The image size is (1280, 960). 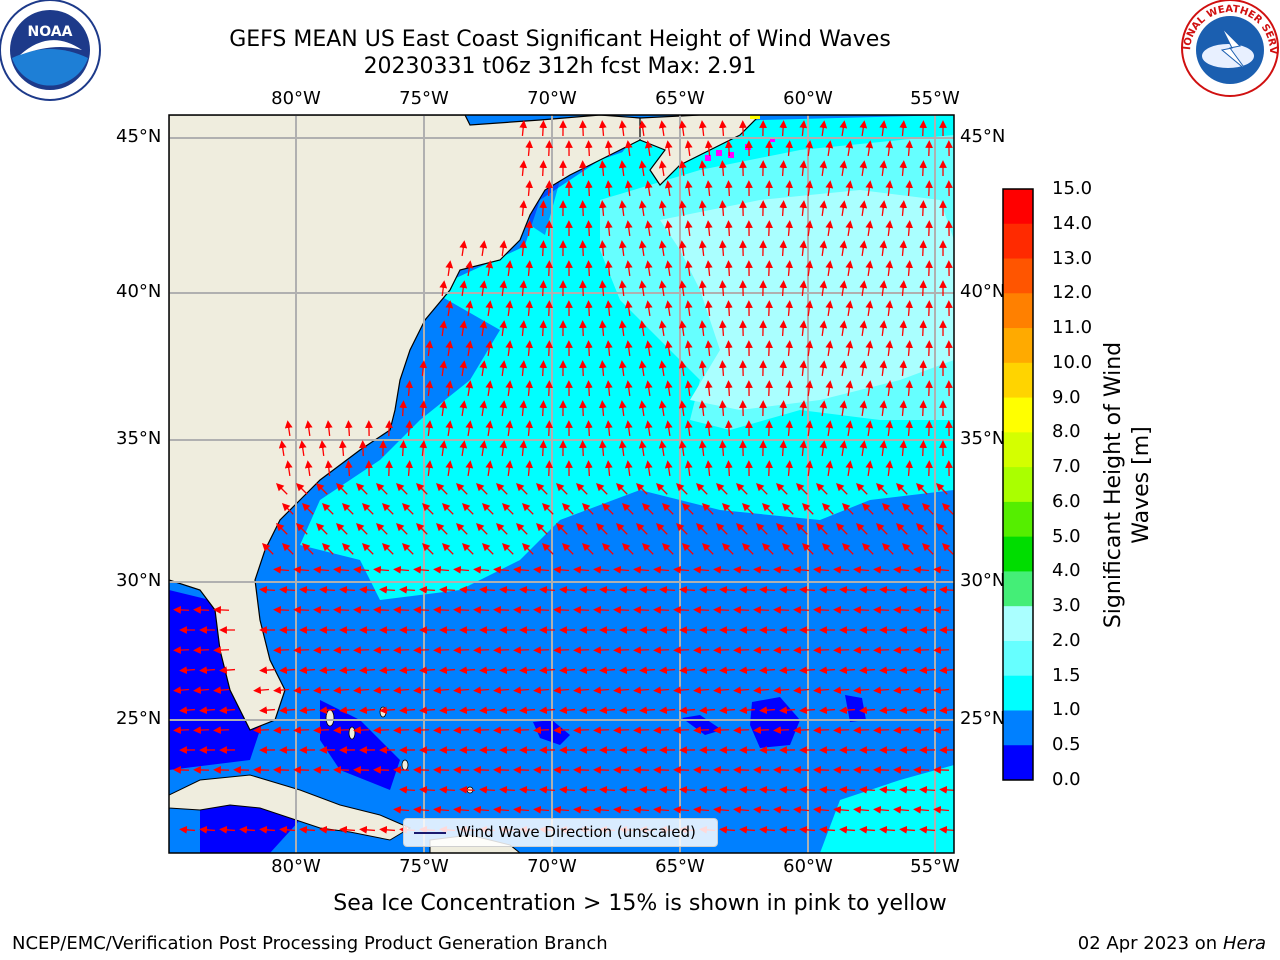 What do you see at coordinates (576, 832) in the screenshot?
I see `legend-label: Wind Wave Direction (unscaled)` at bounding box center [576, 832].